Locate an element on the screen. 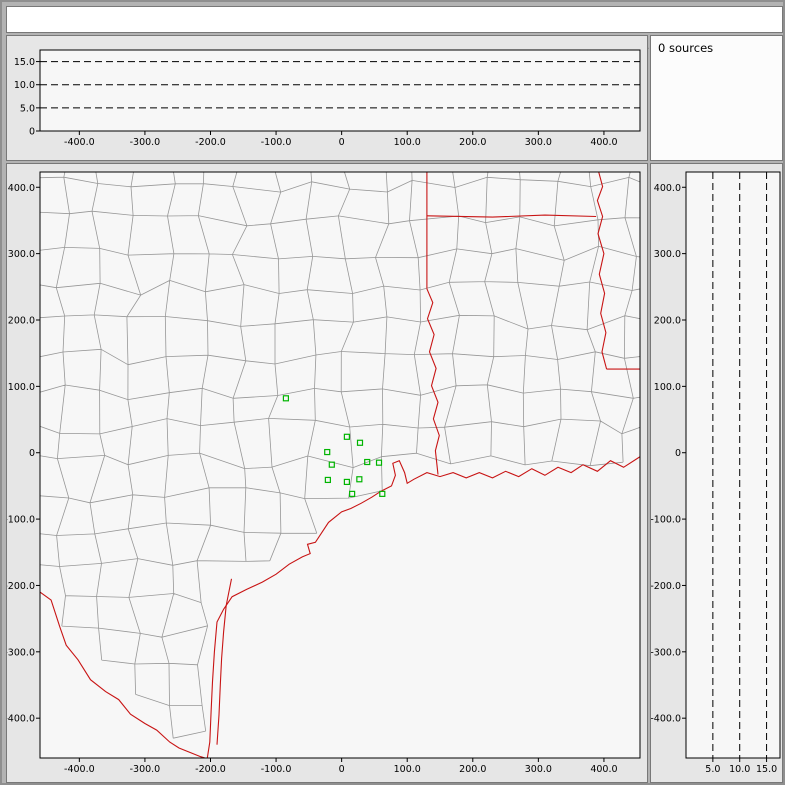 The height and width of the screenshot is (785, 785). alt-tick-label: 15.0 is located at coordinates (24, 62).